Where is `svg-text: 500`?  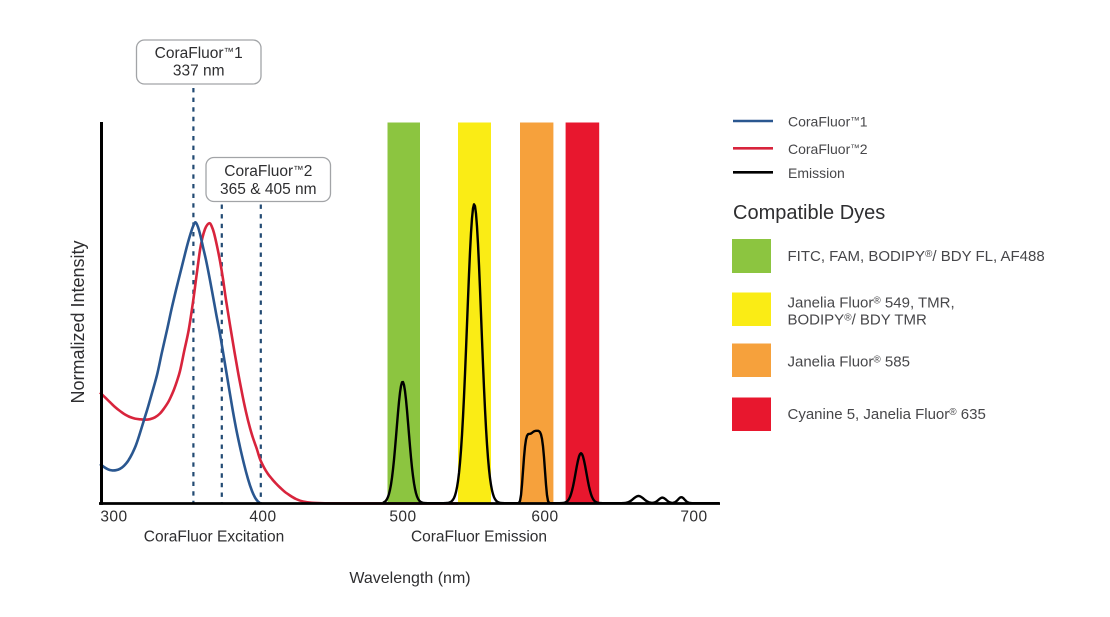 svg-text: 500 is located at coordinates (402, 517).